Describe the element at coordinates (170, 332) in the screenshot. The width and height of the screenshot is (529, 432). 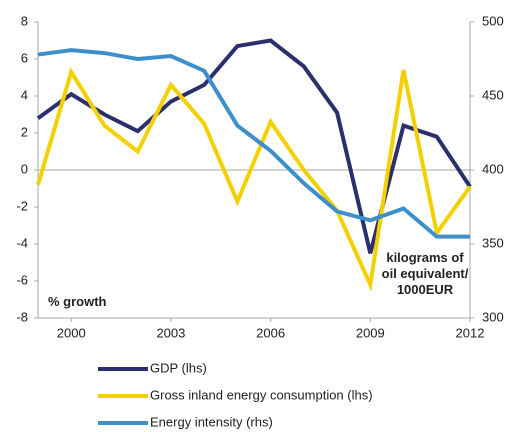
I see `x-tick-label: 2003` at that location.